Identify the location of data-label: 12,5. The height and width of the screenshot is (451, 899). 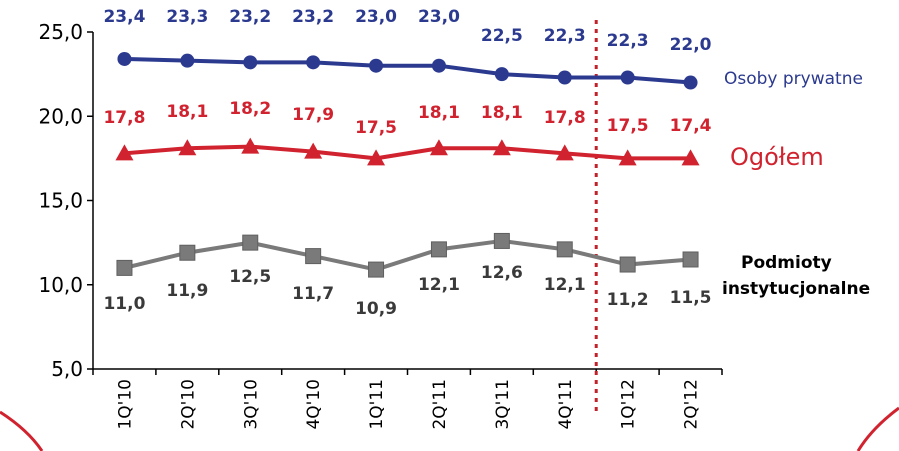
(250, 277).